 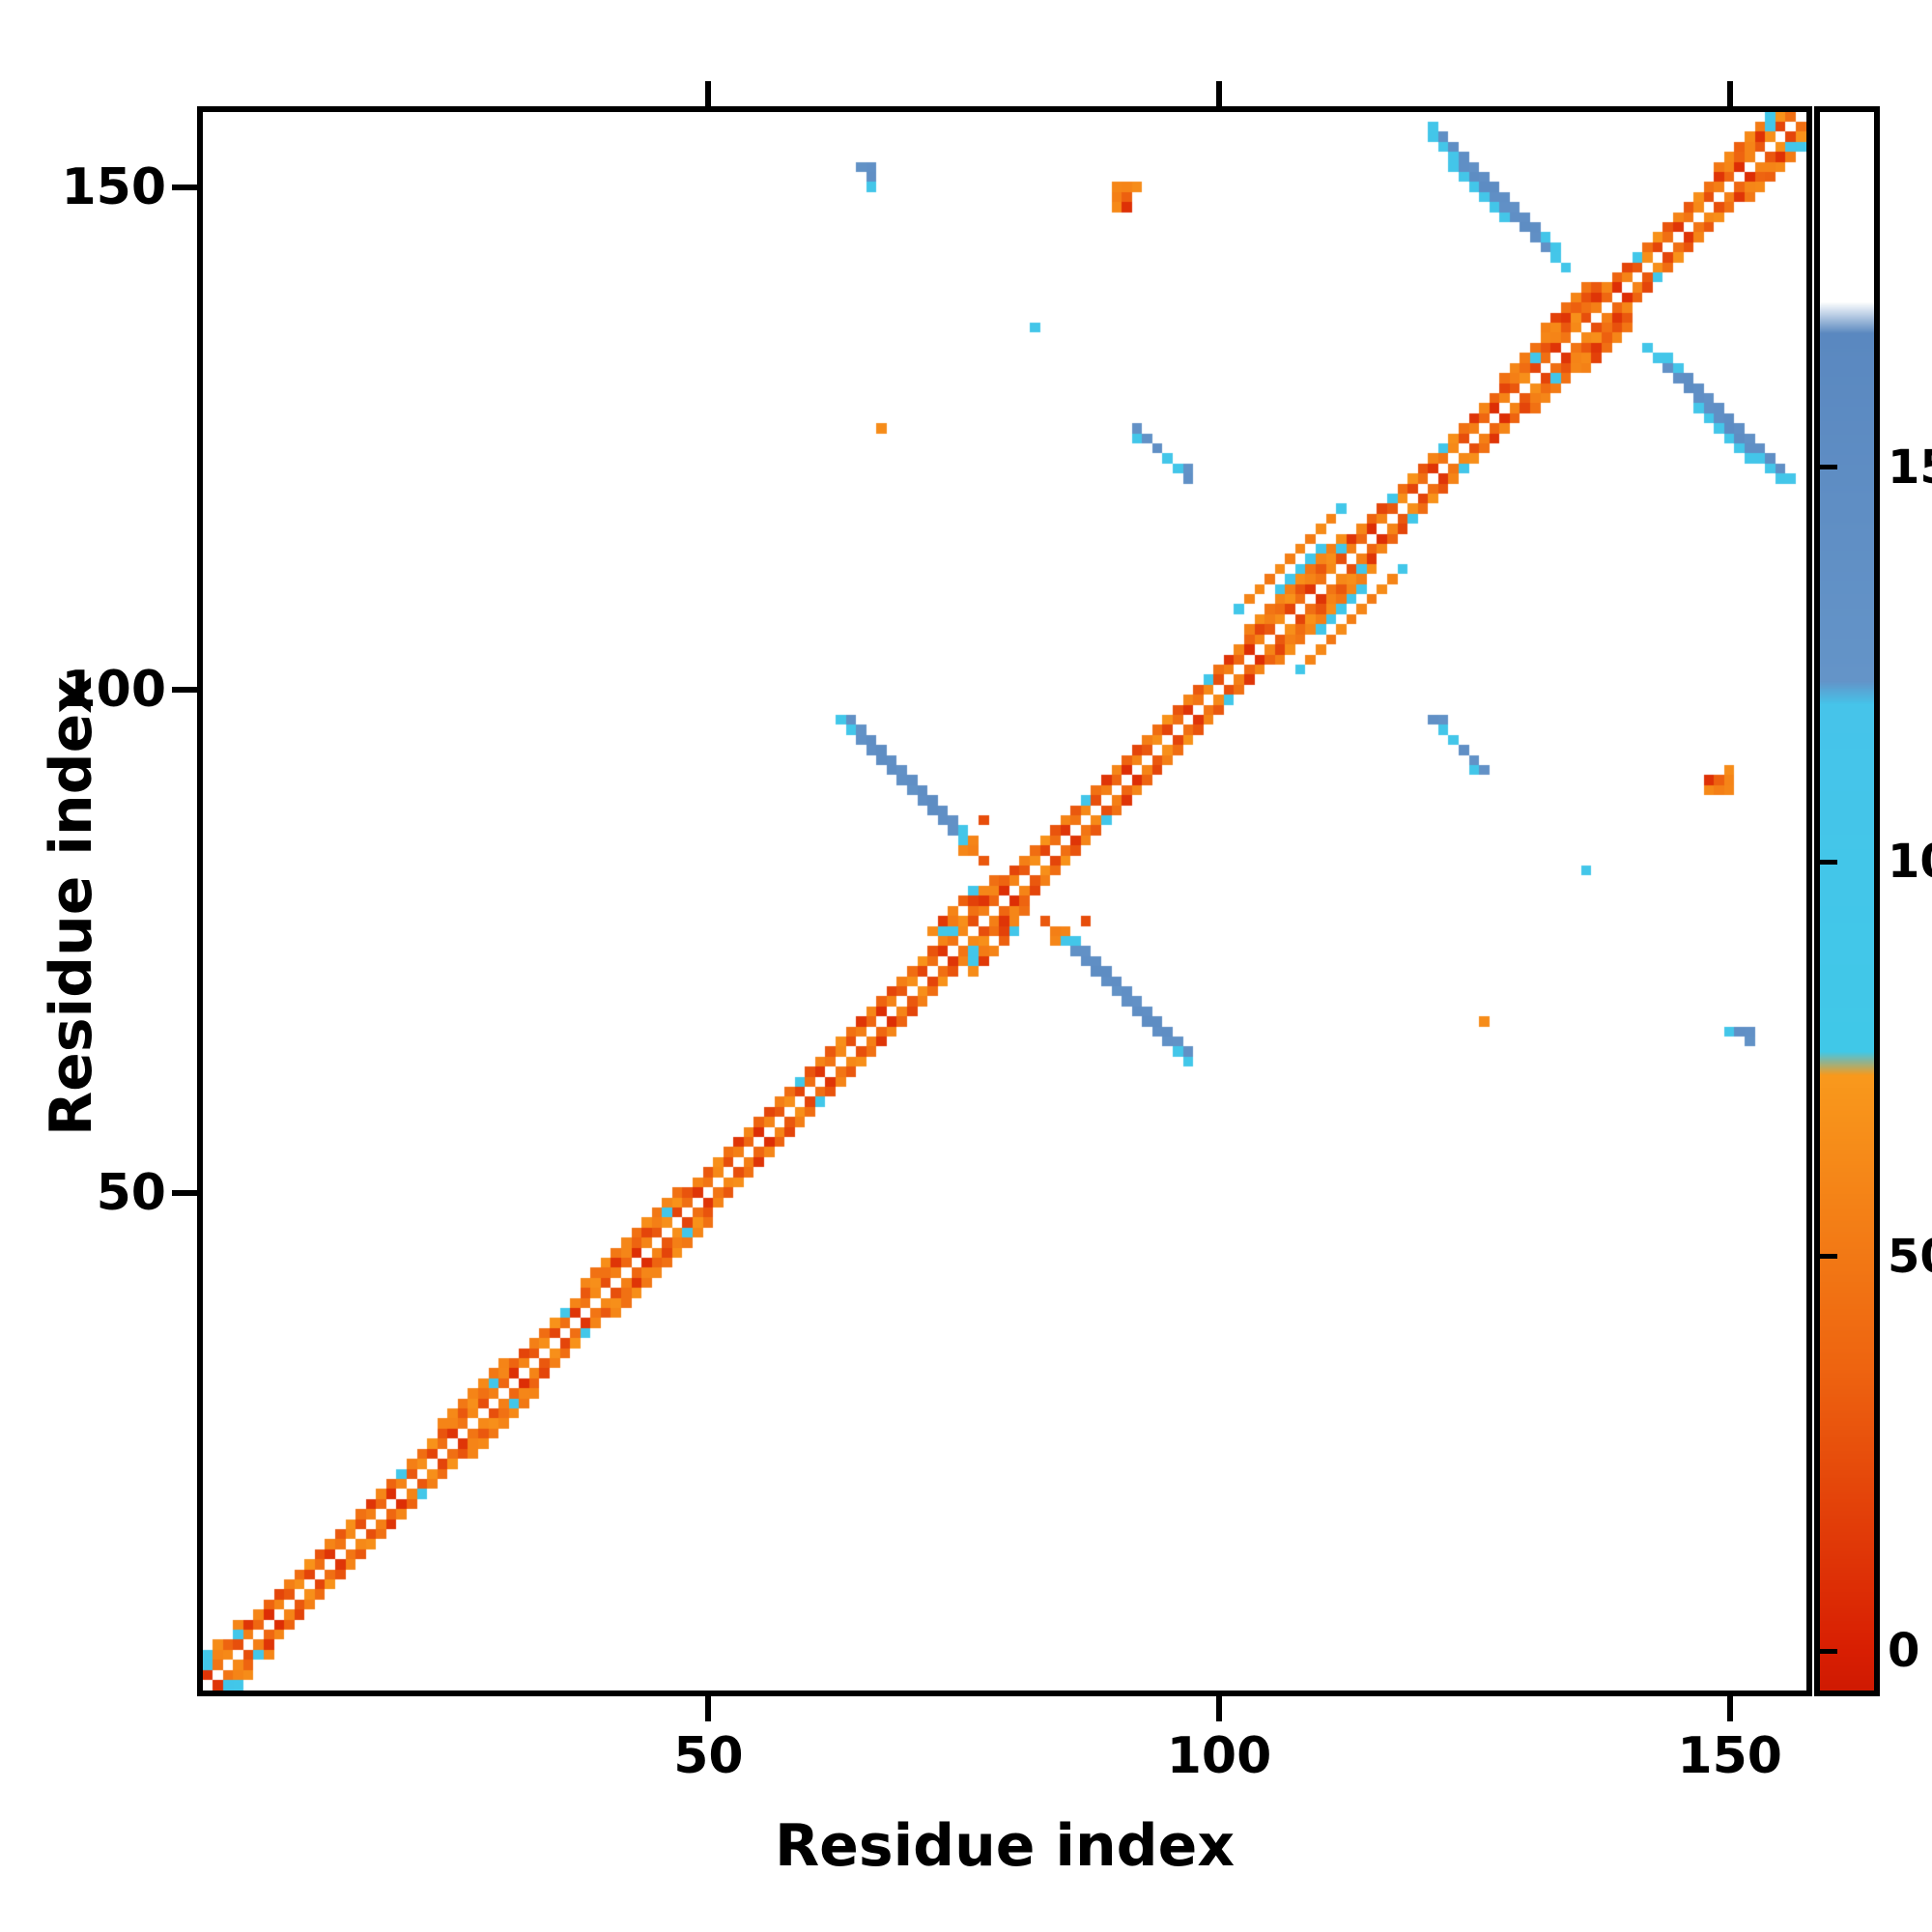 I want to click on colorbar-tick-label: 0, so click(x=1904, y=1651).